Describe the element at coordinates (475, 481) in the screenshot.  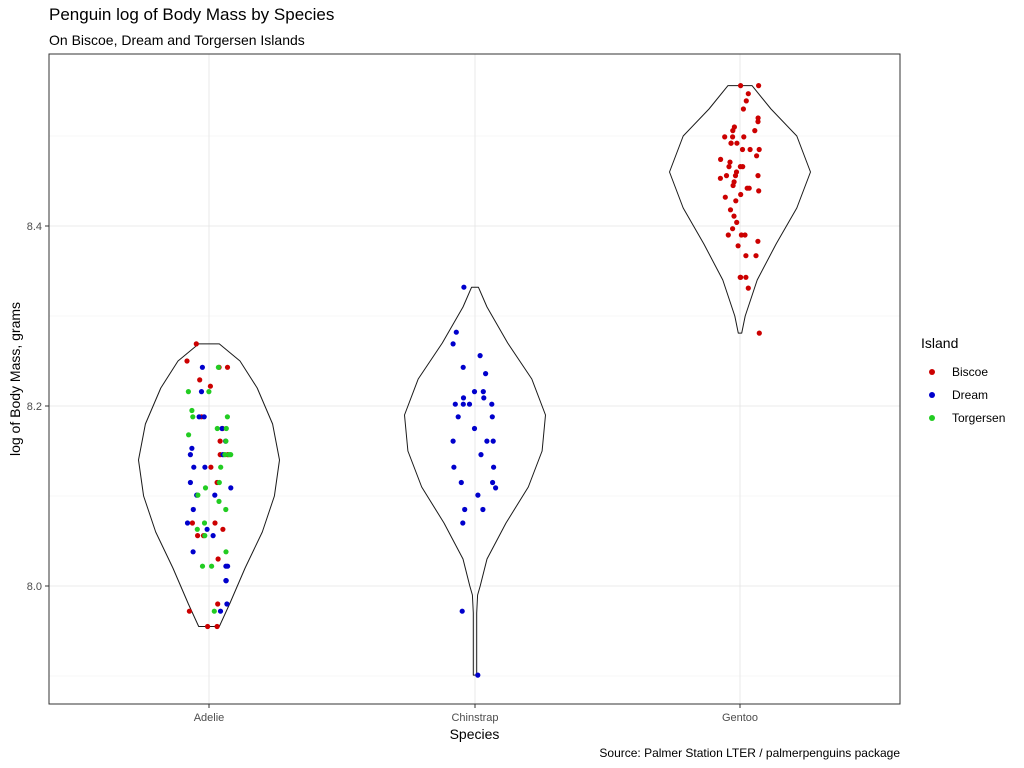
I see `violin-chinstrap` at that location.